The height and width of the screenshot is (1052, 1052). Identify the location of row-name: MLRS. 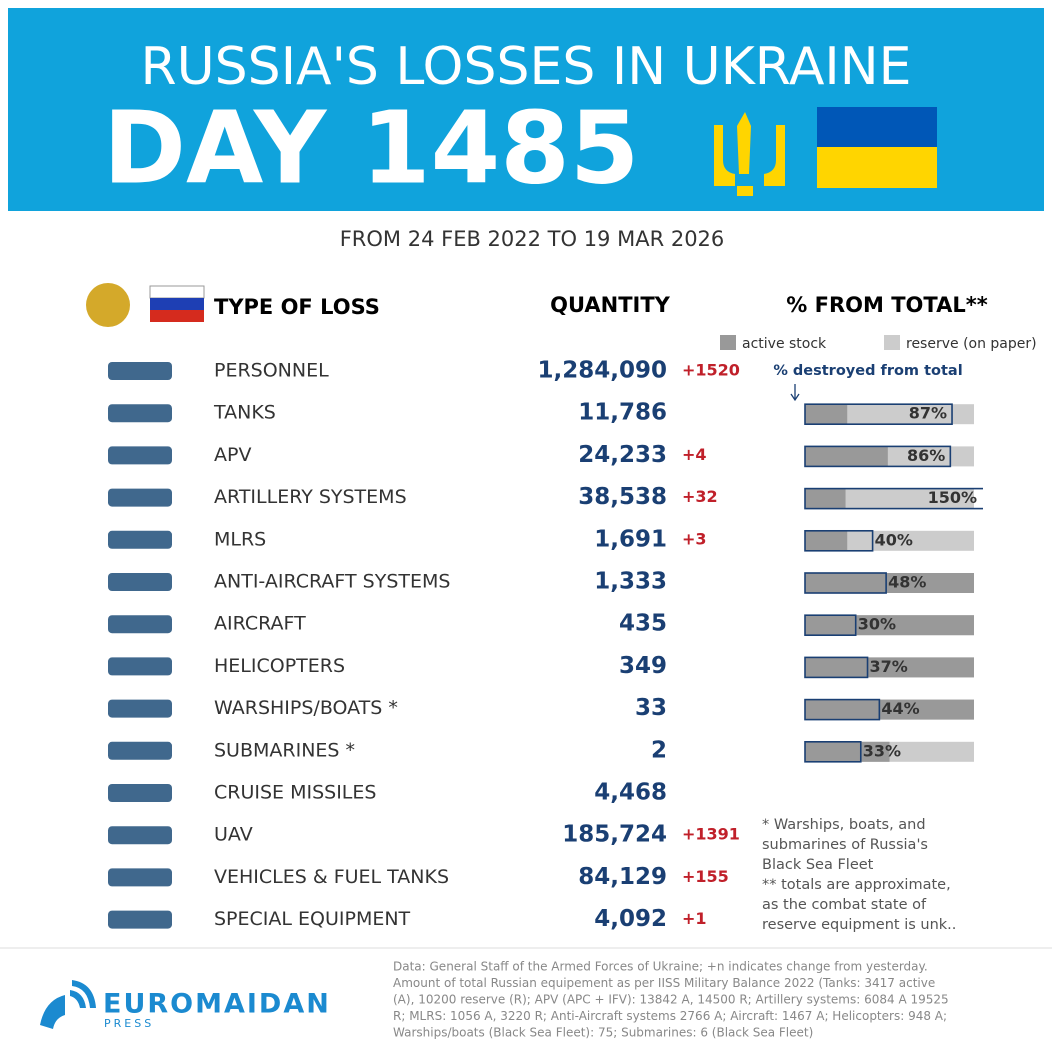
(240, 539).